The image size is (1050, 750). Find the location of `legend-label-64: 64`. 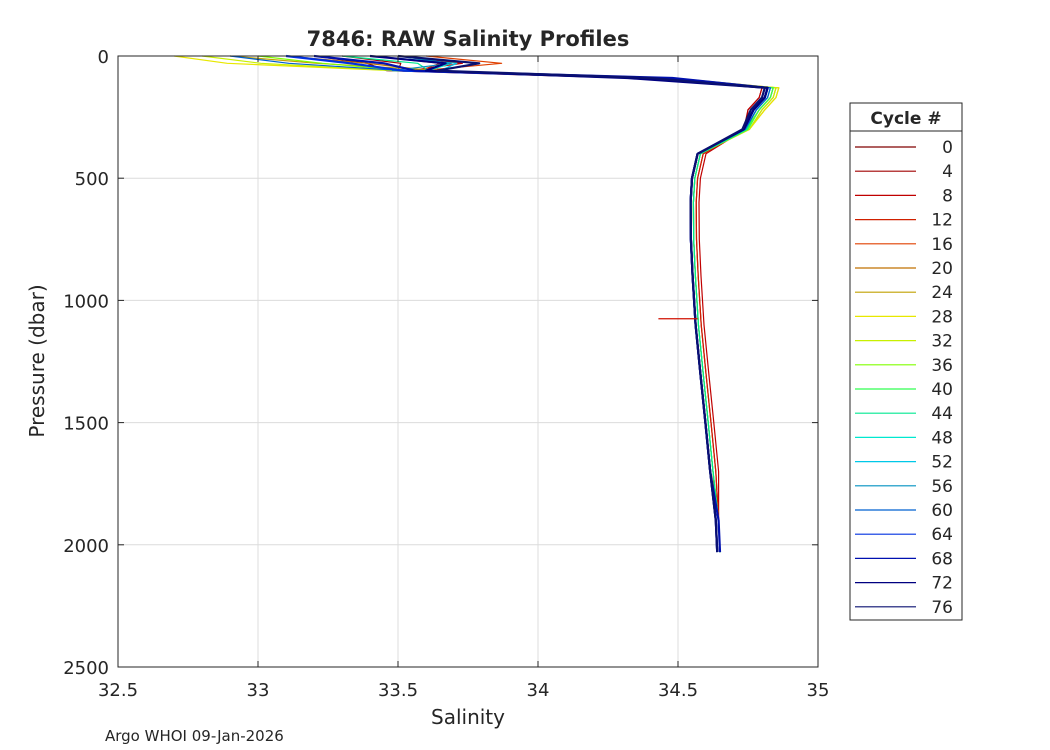

legend-label-64: 64 is located at coordinates (942, 535).